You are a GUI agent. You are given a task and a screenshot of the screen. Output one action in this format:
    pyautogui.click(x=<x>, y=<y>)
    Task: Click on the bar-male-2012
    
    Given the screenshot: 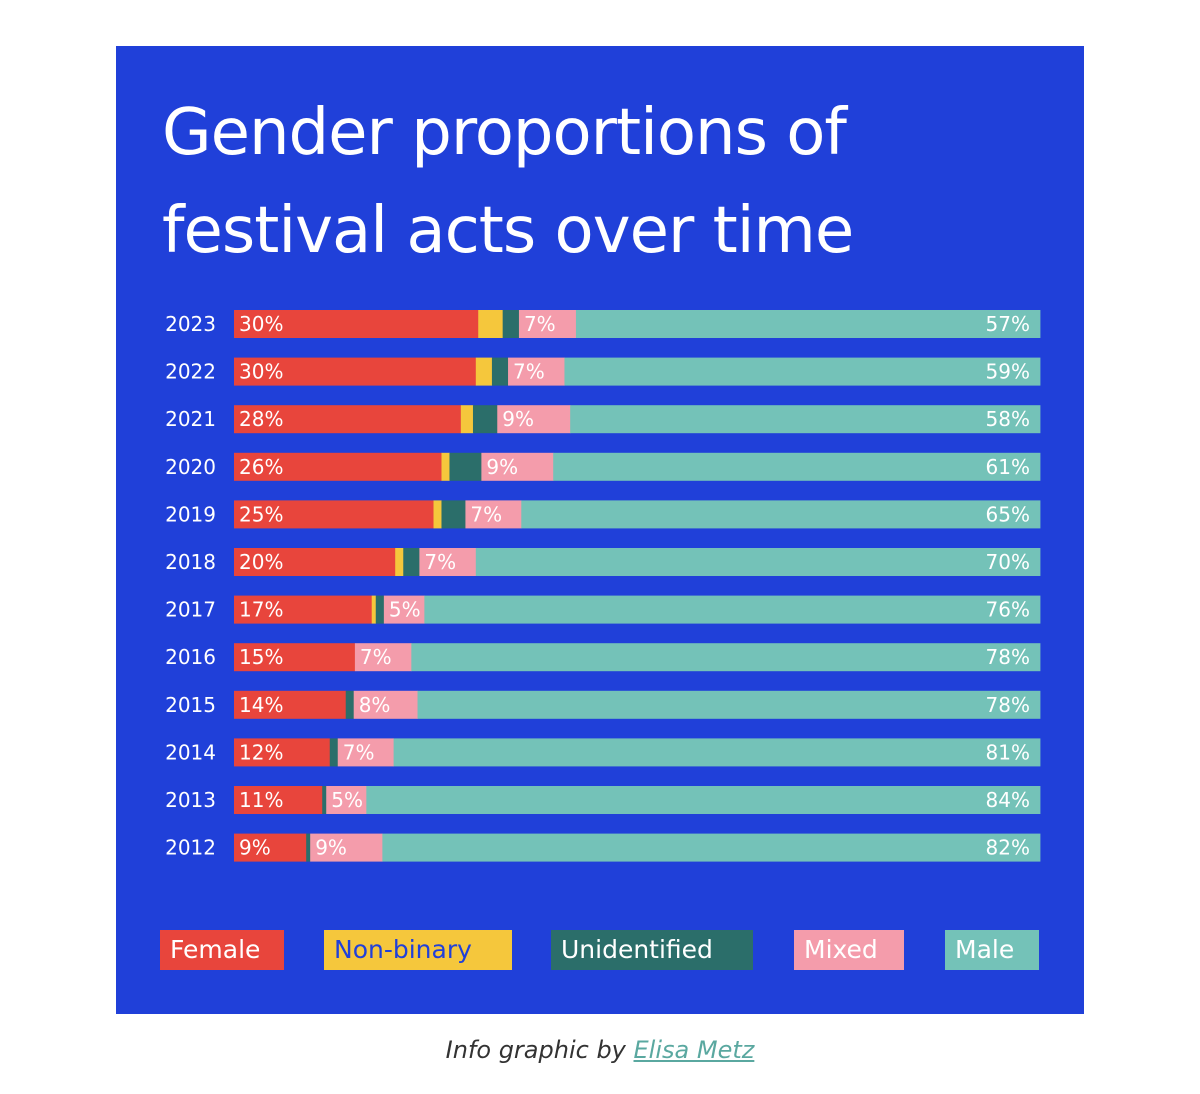 What is the action you would take?
    pyautogui.click(x=711, y=847)
    